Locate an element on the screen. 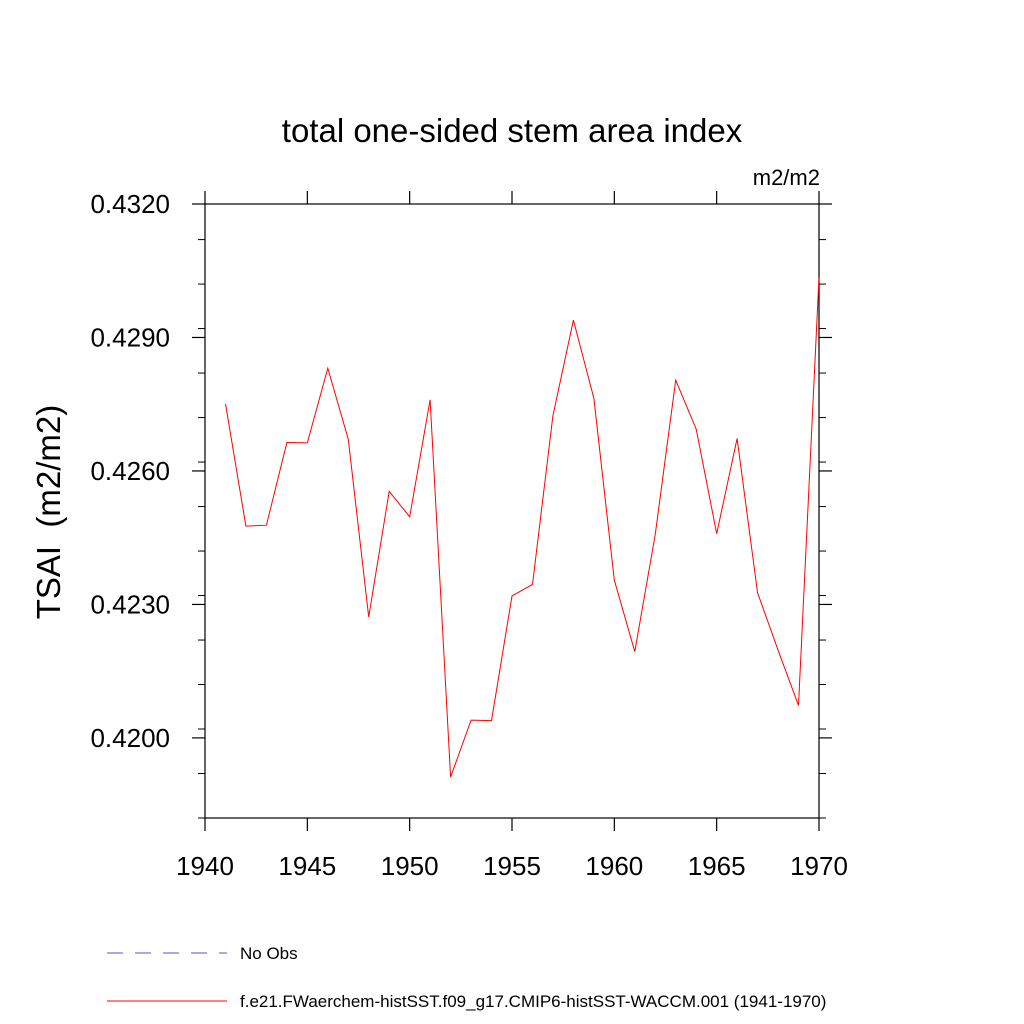  y-tick-label: 0.4290 is located at coordinates (130, 337).